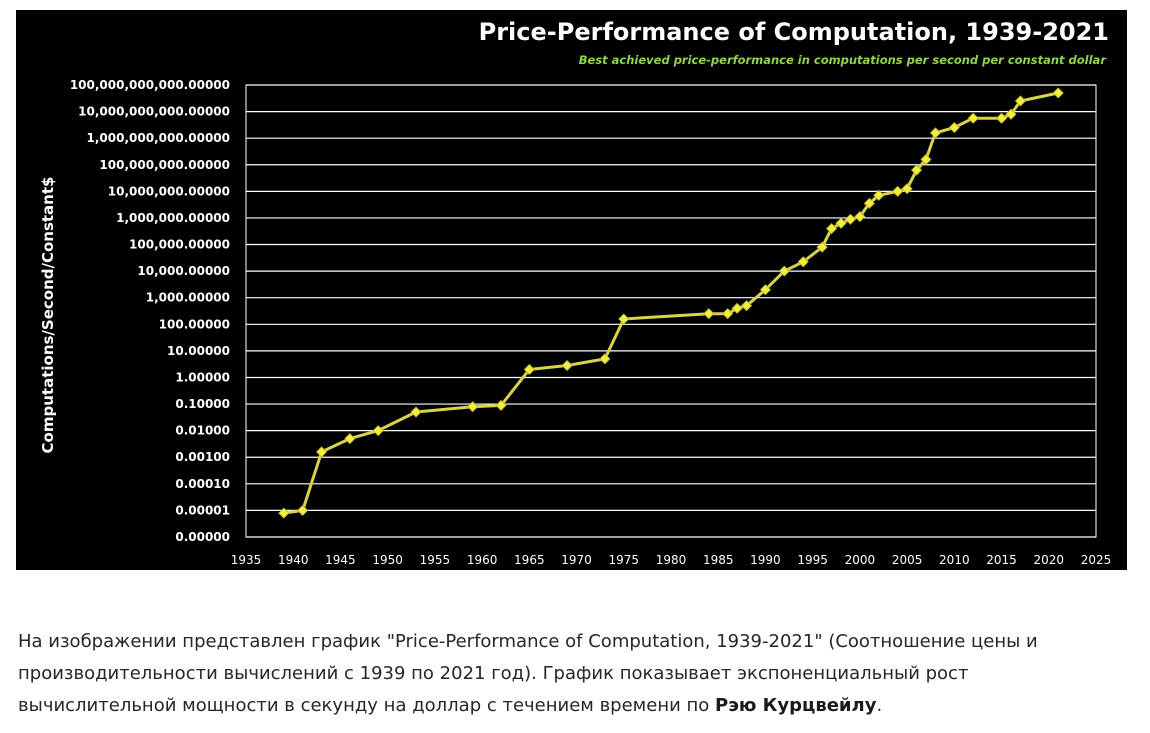  What do you see at coordinates (188, 298) in the screenshot?
I see `y-tick-label: 1,000.00000` at bounding box center [188, 298].